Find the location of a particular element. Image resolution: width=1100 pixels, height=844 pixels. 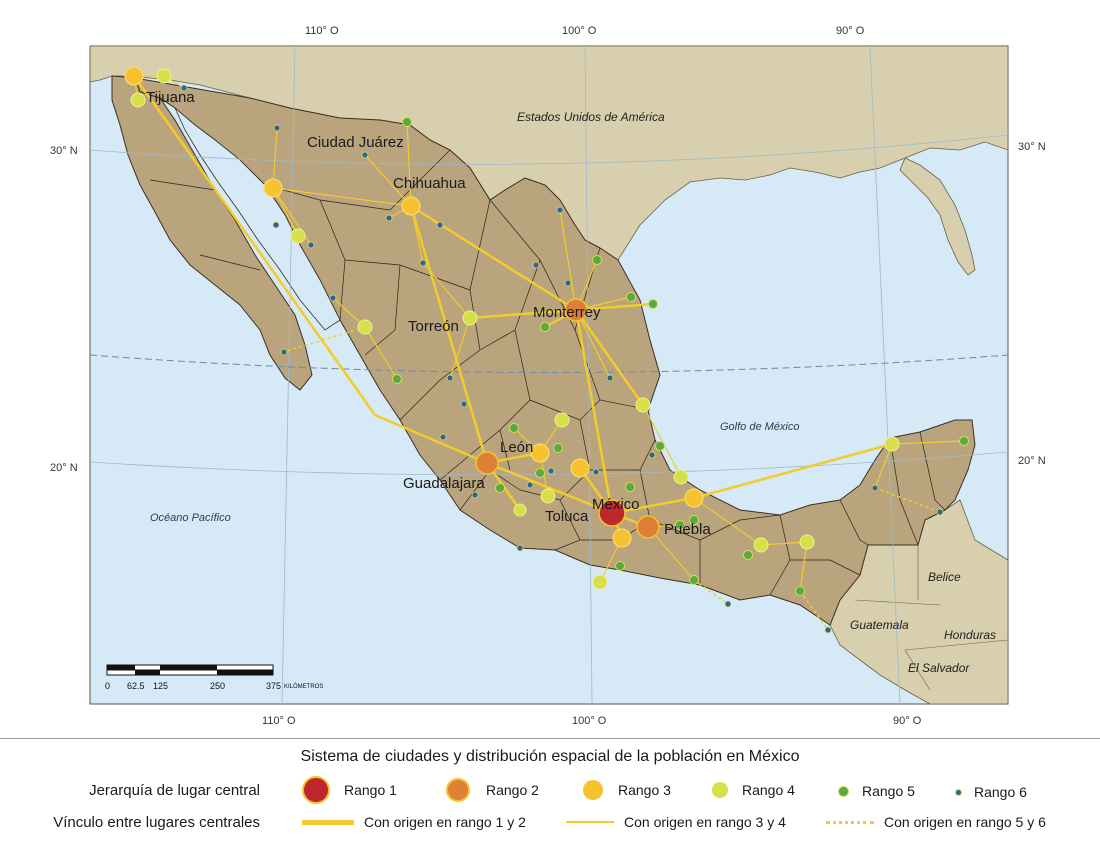

lat-label-left-20: 20° N is located at coordinates (64, 468).